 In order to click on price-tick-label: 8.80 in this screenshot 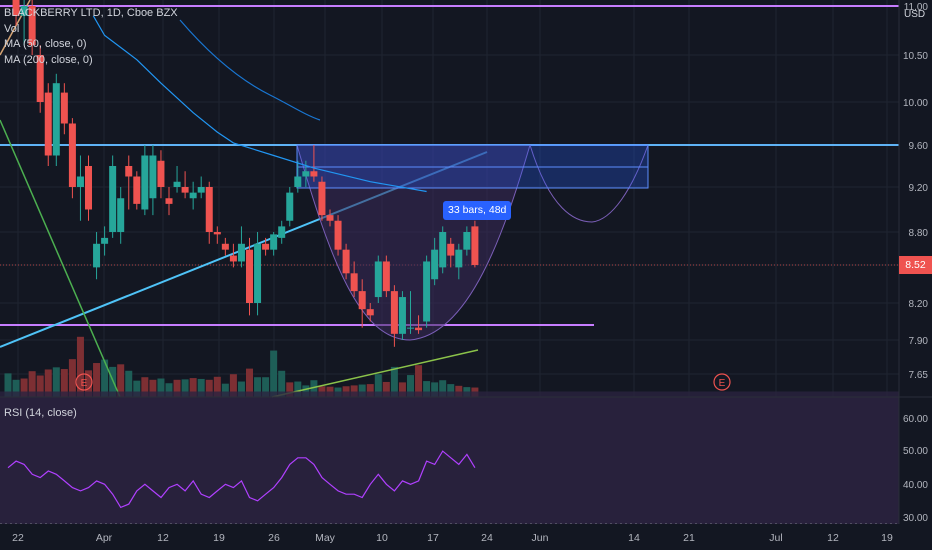, I will do `click(919, 233)`.